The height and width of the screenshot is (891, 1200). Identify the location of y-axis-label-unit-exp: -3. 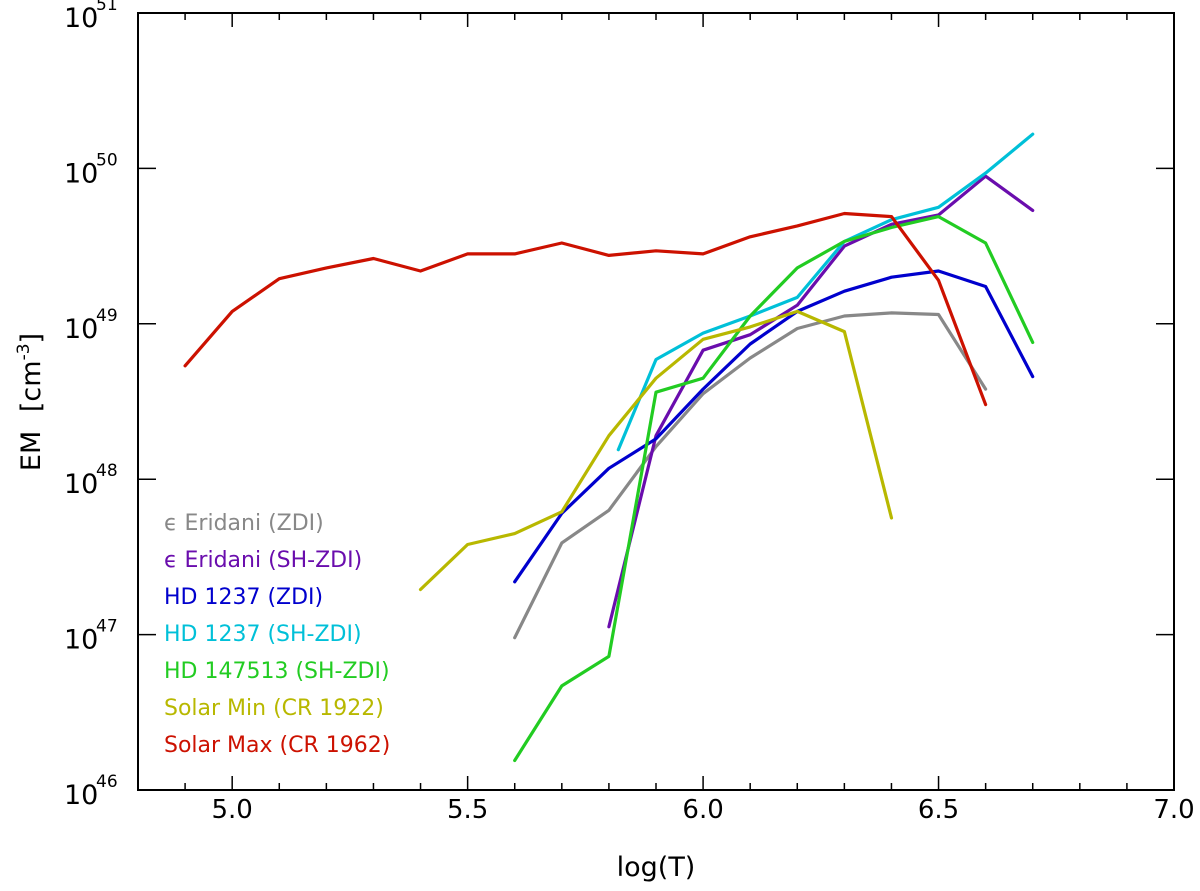
(24, 351).